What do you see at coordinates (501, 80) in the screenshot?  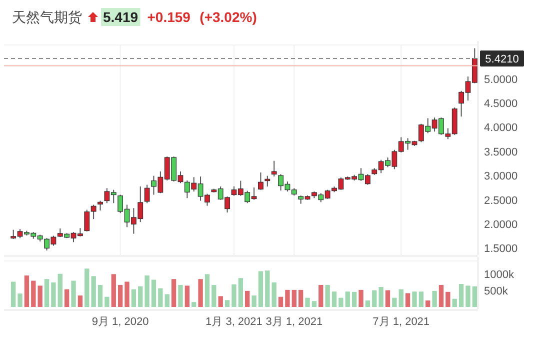 I see `y-tick-label: 5.0000` at bounding box center [501, 80].